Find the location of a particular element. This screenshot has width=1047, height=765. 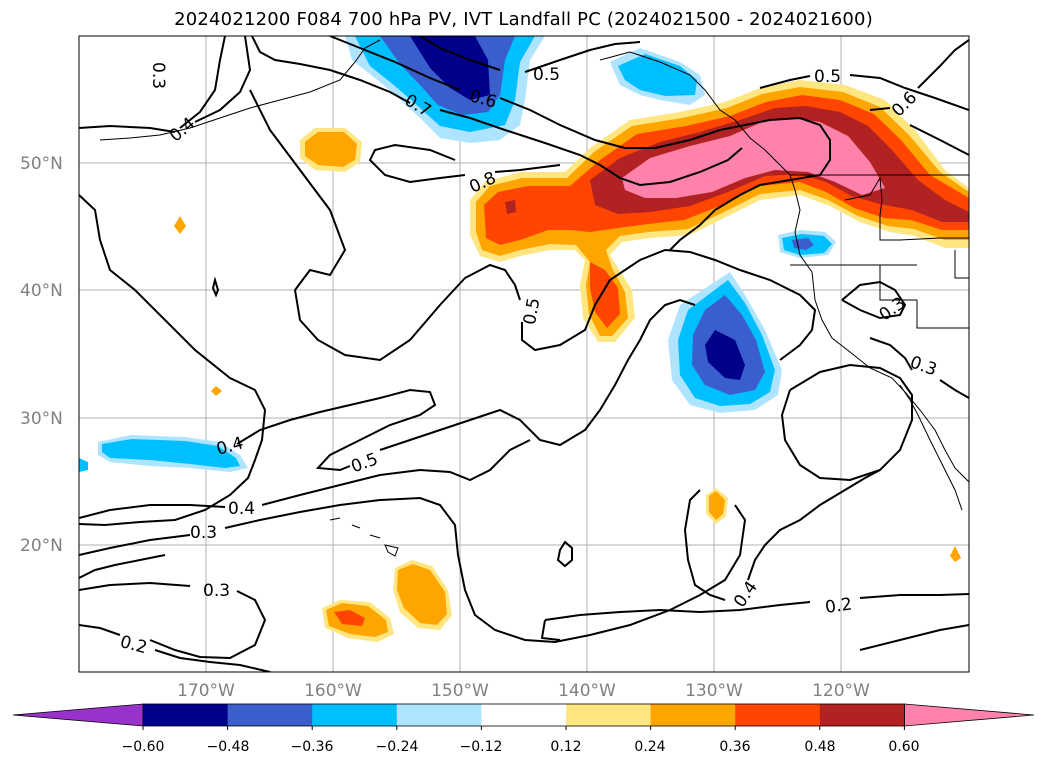

colorbar-extend-max is located at coordinates (969, 715).